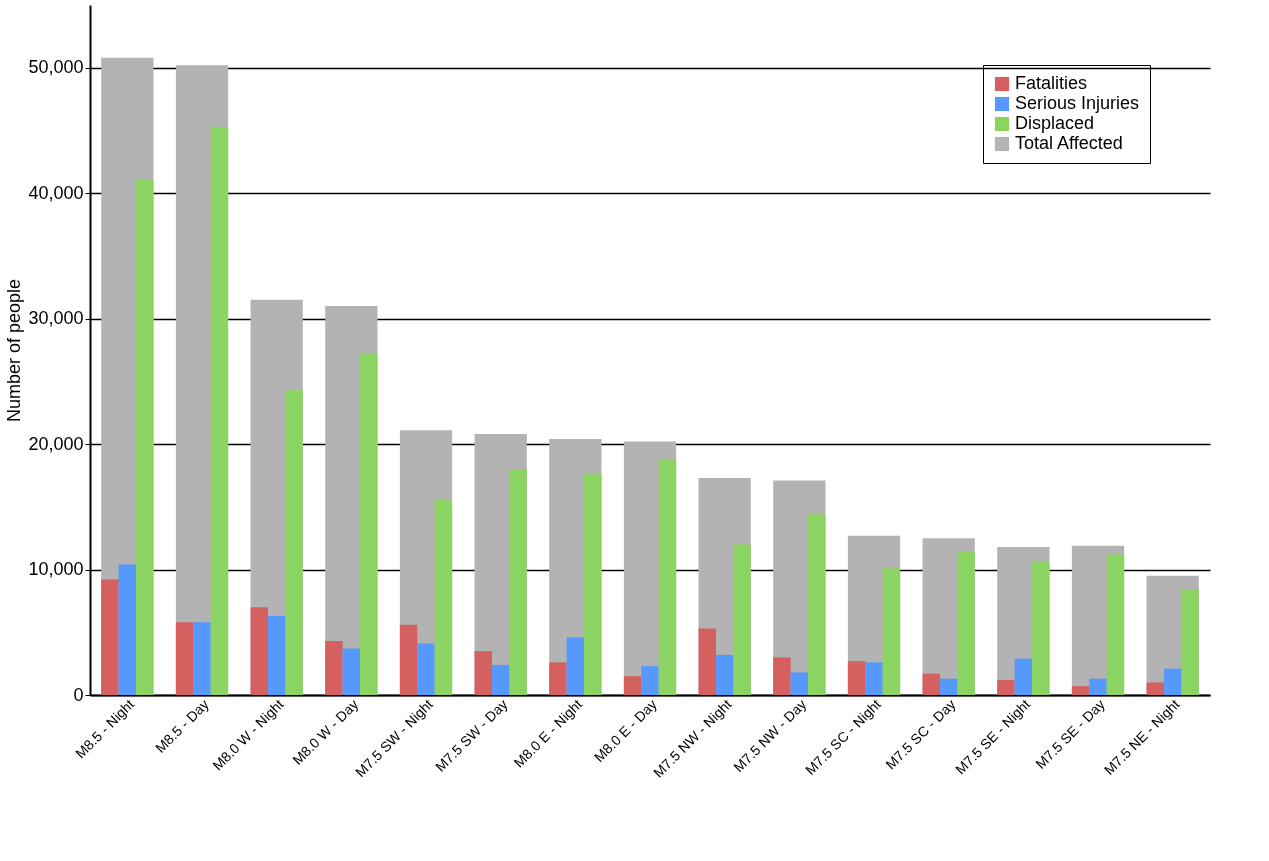  What do you see at coordinates (56, 569) in the screenshot?
I see `y-tick-label: 10,000` at bounding box center [56, 569].